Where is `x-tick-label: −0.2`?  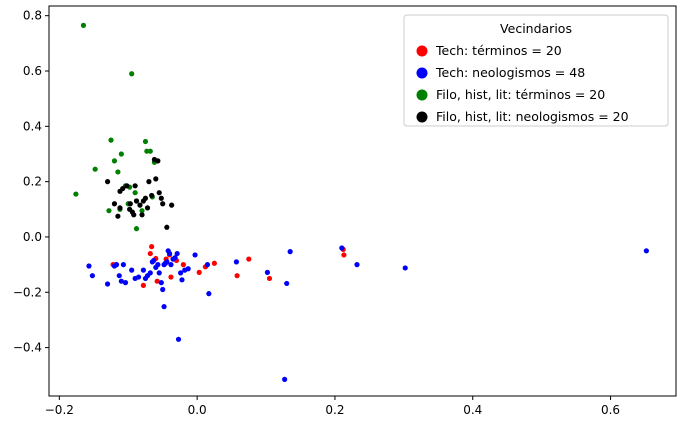
x-tick-label: −0.2 is located at coordinates (59, 410).